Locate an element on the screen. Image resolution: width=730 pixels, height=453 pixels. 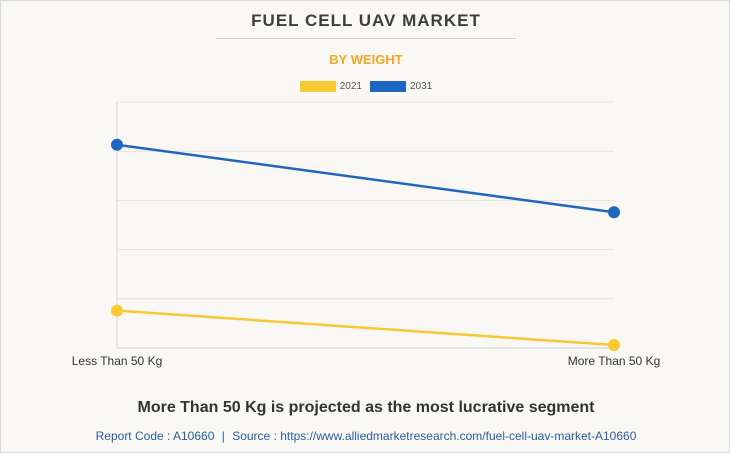
report-code: Report Code : A10660 is located at coordinates (155, 436).